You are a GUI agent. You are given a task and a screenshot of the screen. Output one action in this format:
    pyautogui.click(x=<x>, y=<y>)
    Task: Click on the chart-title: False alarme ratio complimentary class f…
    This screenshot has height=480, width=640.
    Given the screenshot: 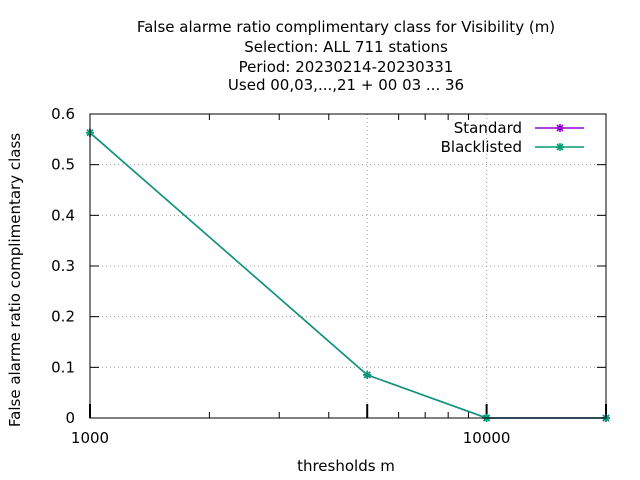 What is the action you would take?
    pyautogui.click(x=346, y=56)
    